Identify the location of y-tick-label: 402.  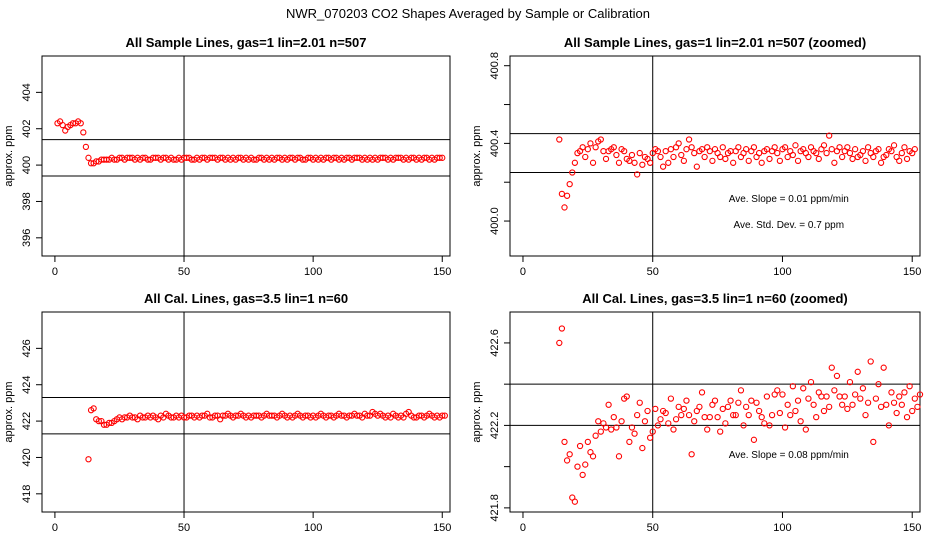
(27, 129).